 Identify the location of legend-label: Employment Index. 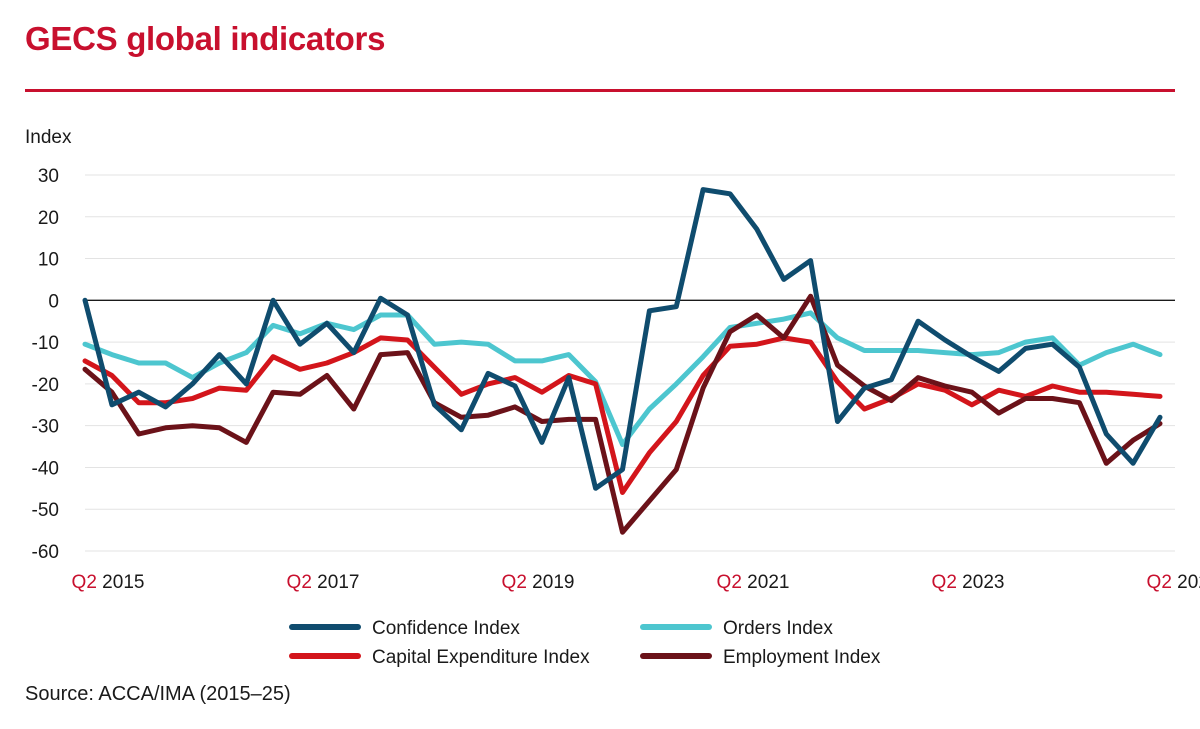
(802, 657).